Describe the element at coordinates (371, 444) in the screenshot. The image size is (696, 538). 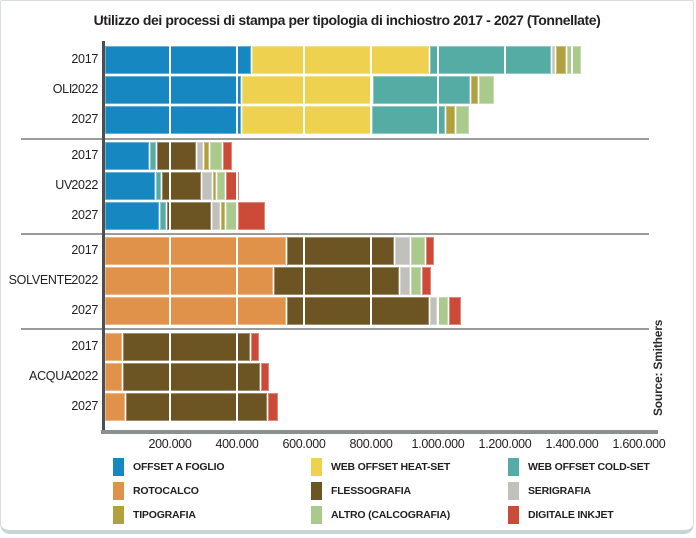
I see `x-axis-tick-label: 800.000` at that location.